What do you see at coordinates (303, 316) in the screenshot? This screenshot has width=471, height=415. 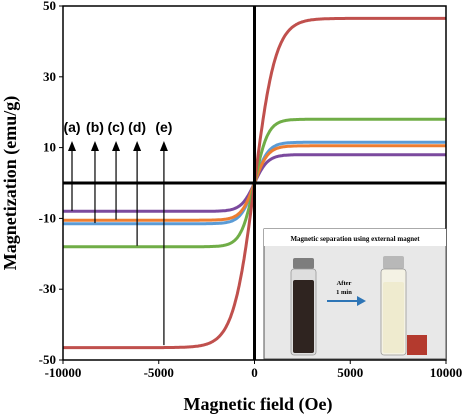 I see `vial-left-liquid` at bounding box center [303, 316].